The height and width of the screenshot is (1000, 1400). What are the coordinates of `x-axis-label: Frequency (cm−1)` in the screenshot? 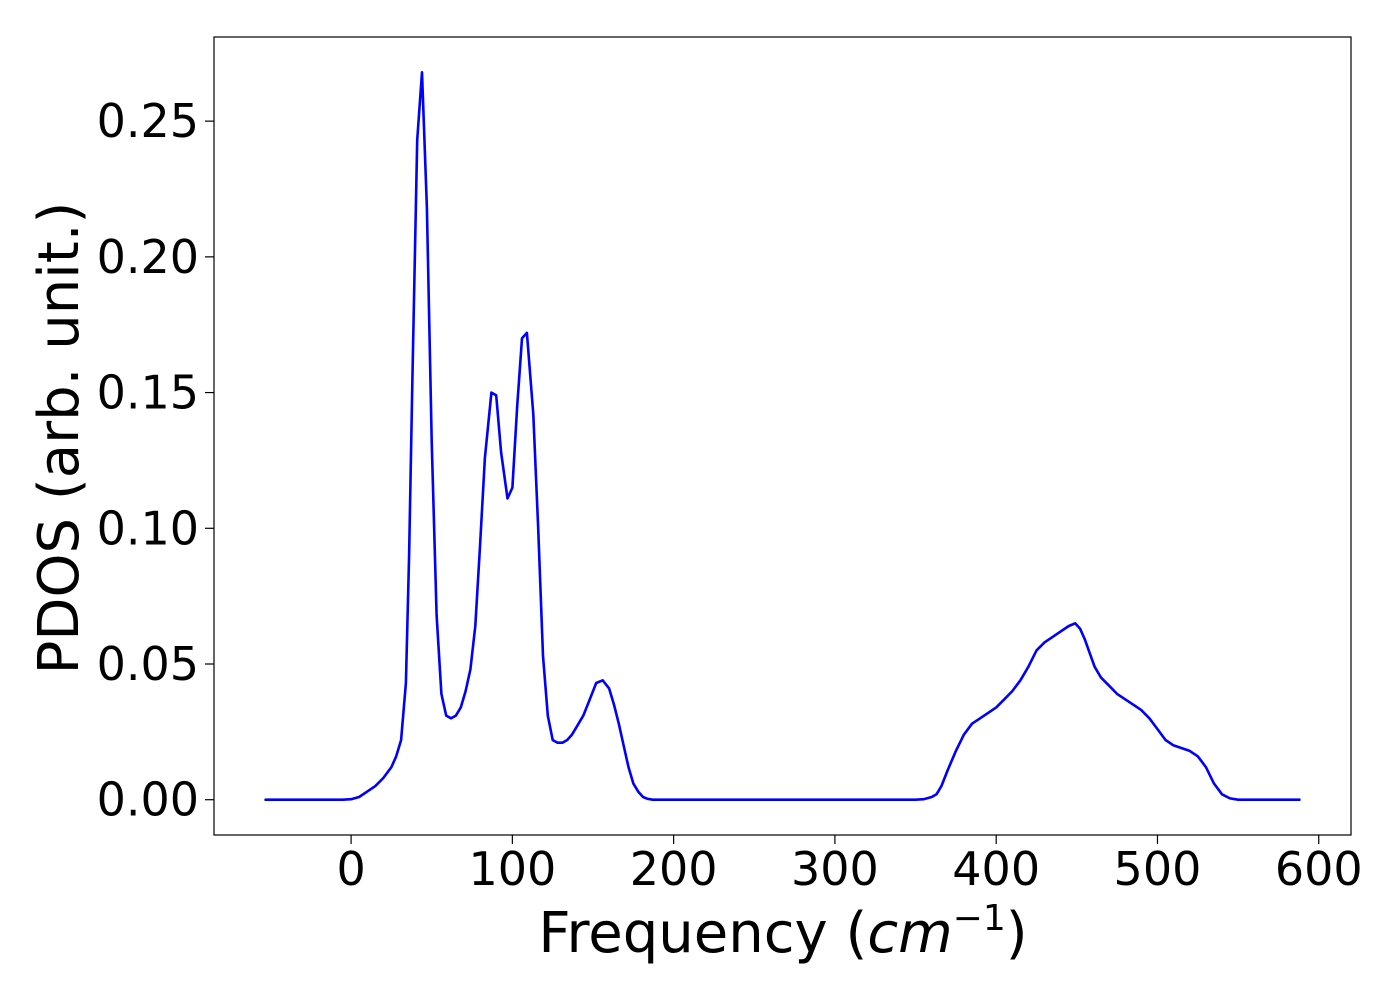 It's located at (782, 932).